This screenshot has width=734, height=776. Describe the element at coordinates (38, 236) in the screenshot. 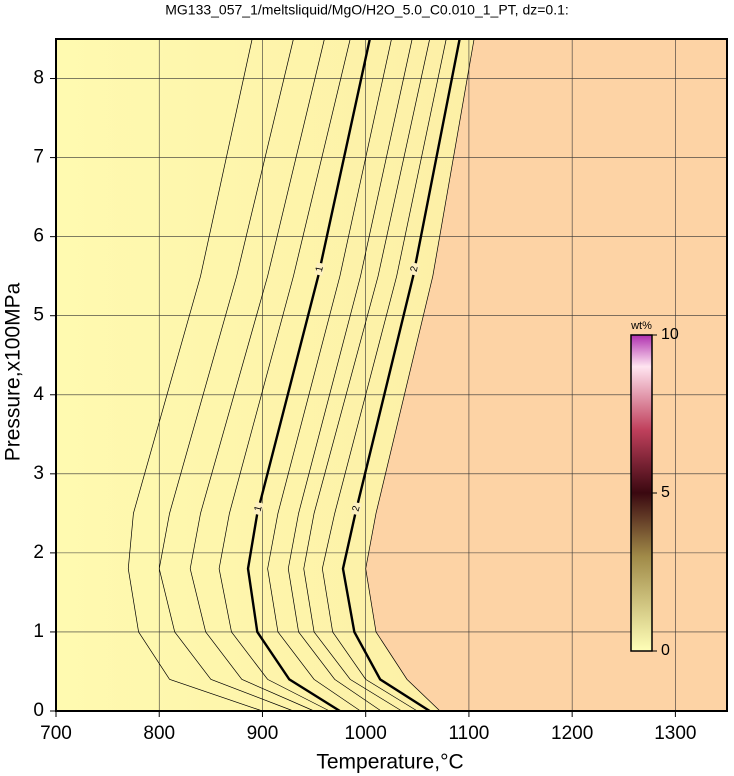

I see `y-tick-label: 6` at that location.